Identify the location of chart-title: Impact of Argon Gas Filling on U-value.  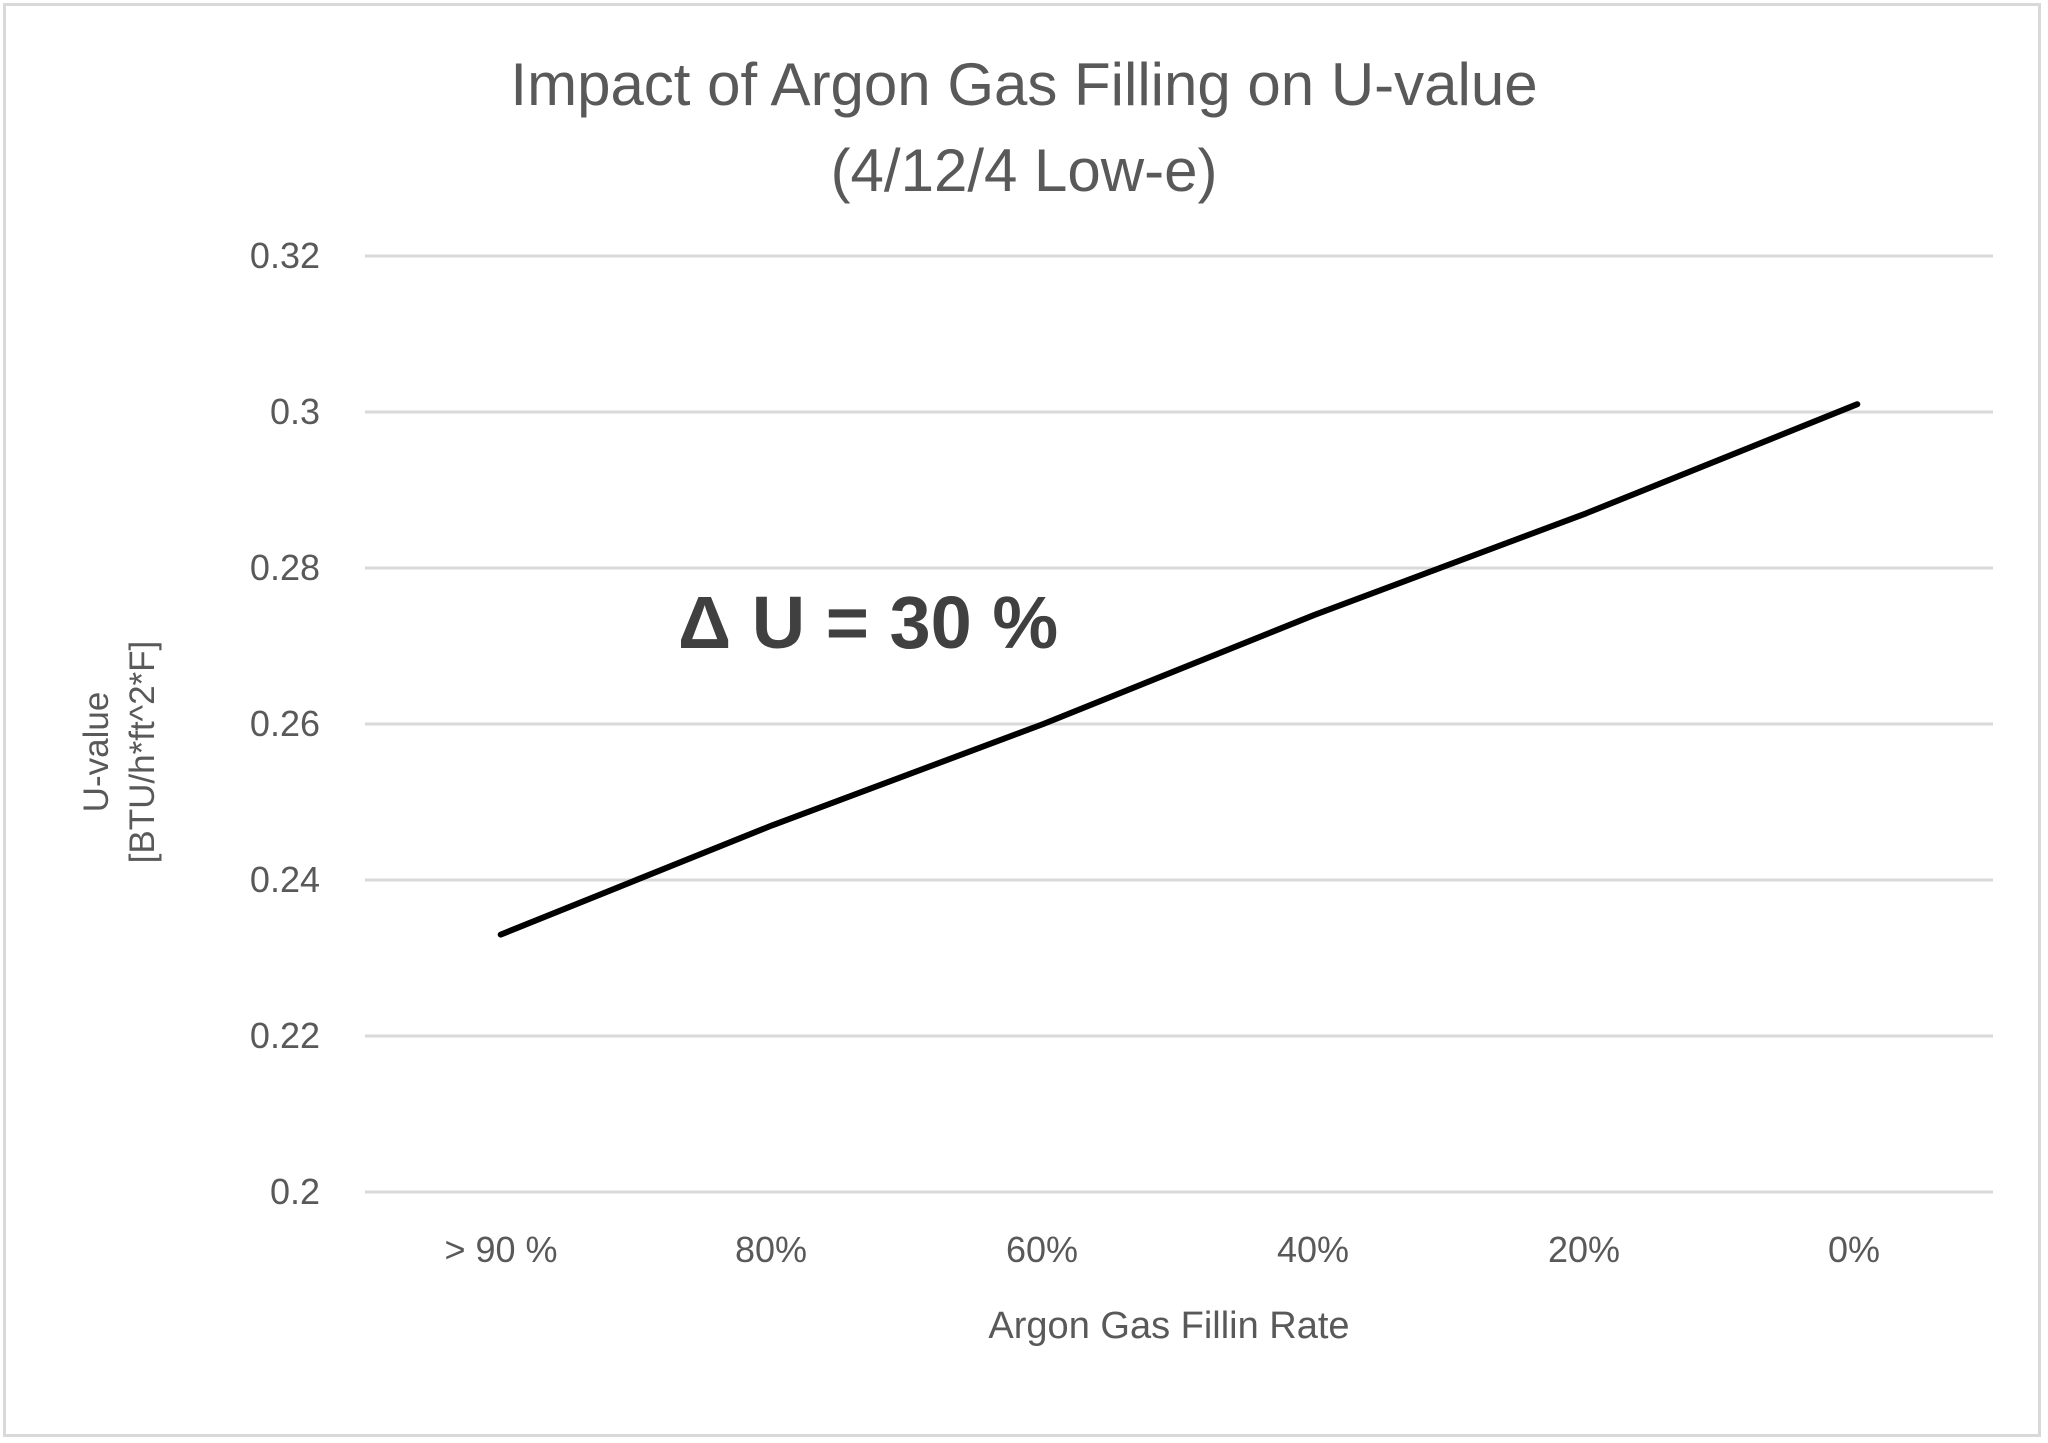
(1024, 84).